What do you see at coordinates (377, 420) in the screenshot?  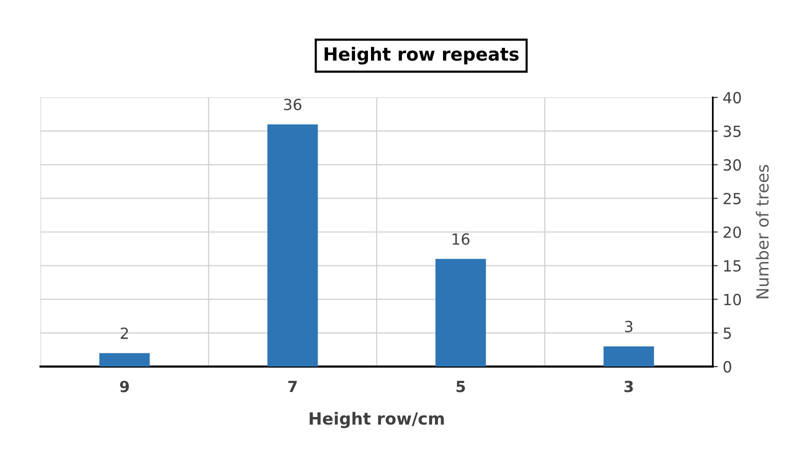 I see `x-axis-title: Height row/cm` at bounding box center [377, 420].